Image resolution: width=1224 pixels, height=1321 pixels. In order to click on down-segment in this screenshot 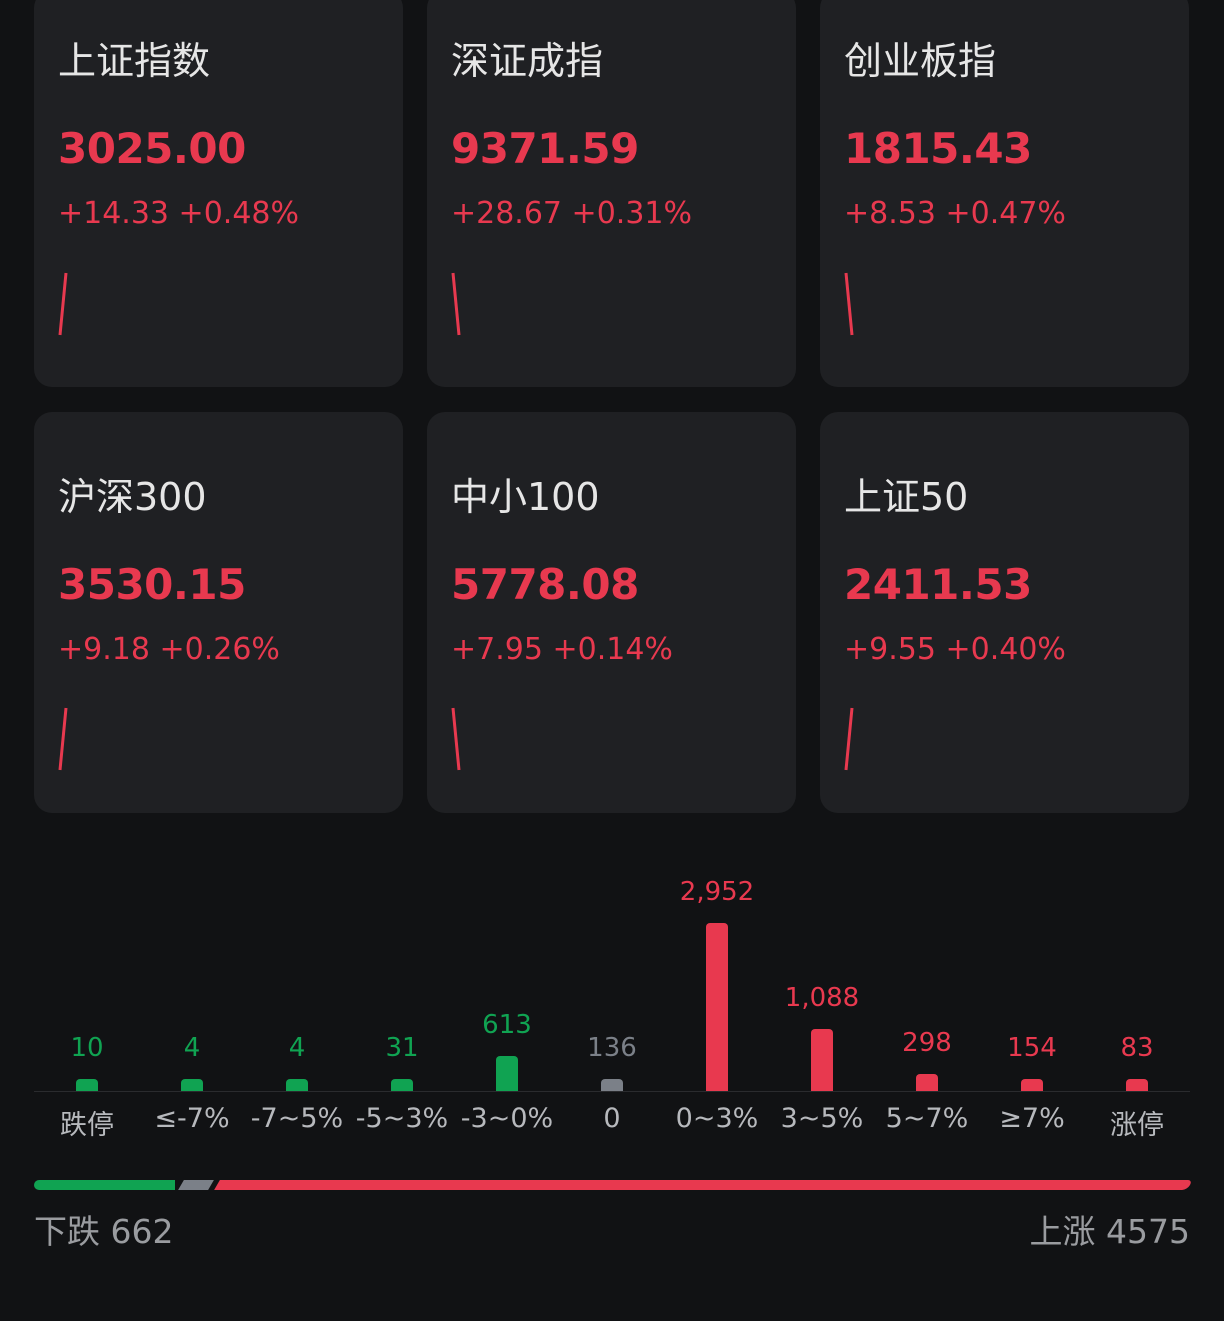, I will do `click(104, 1185)`.